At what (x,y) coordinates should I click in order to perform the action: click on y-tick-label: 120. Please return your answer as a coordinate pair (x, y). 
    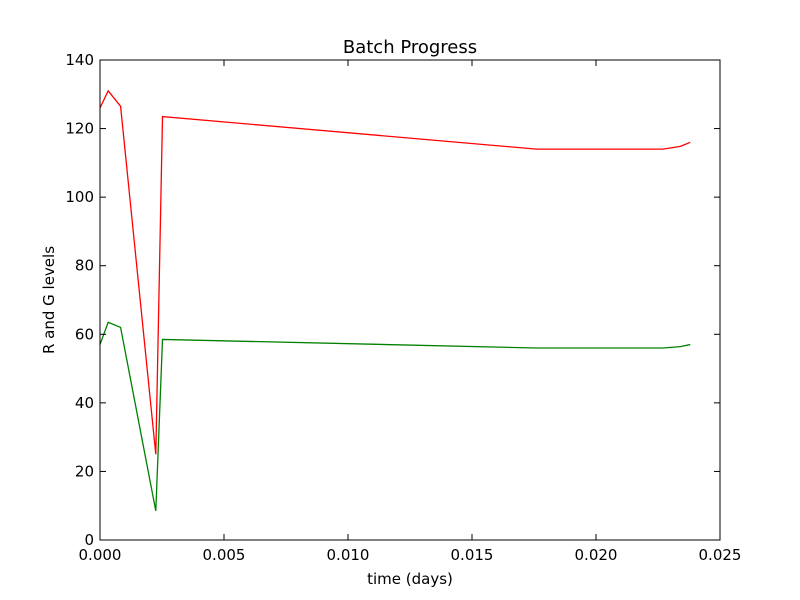
    Looking at the image, I should click on (79, 129).